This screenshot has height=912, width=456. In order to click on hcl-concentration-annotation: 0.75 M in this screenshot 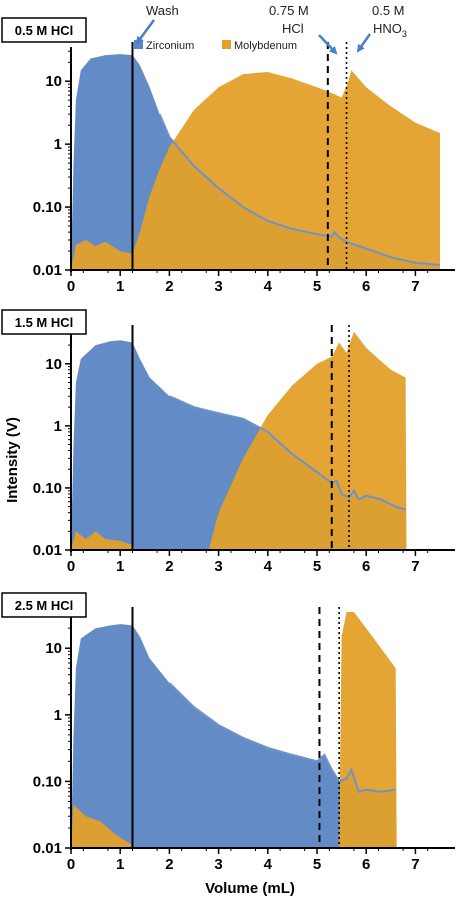, I will do `click(289, 10)`.